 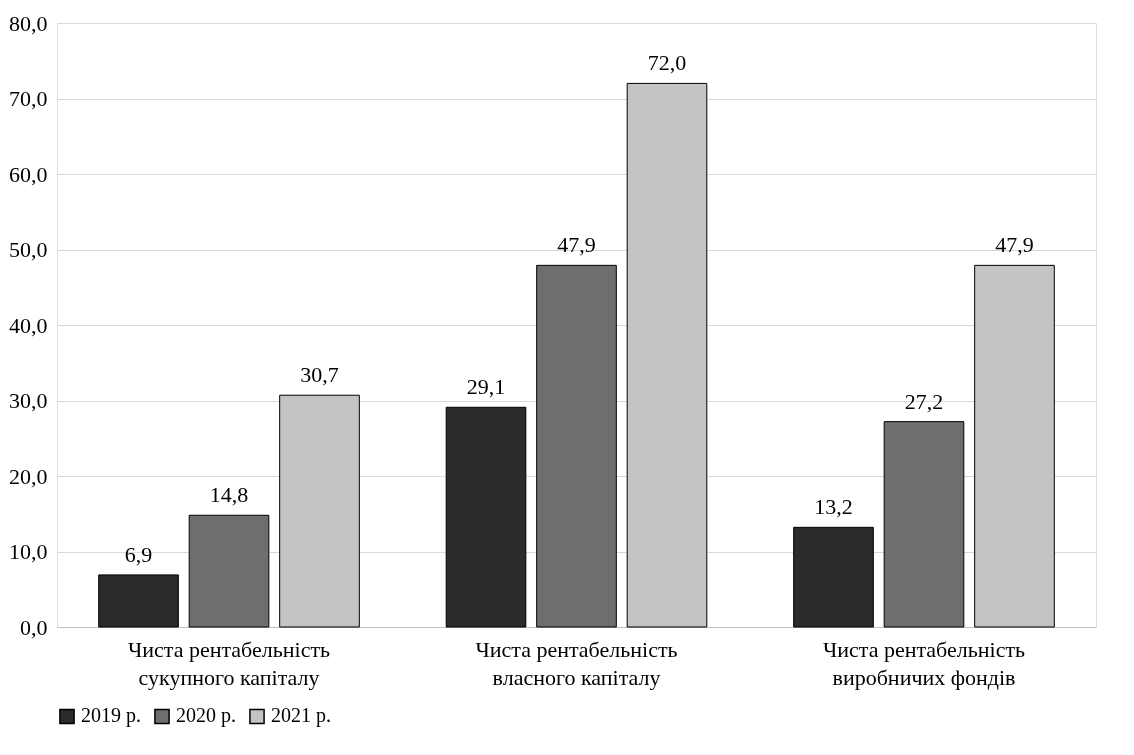 I want to click on data-label: 13,2, so click(x=833, y=507).